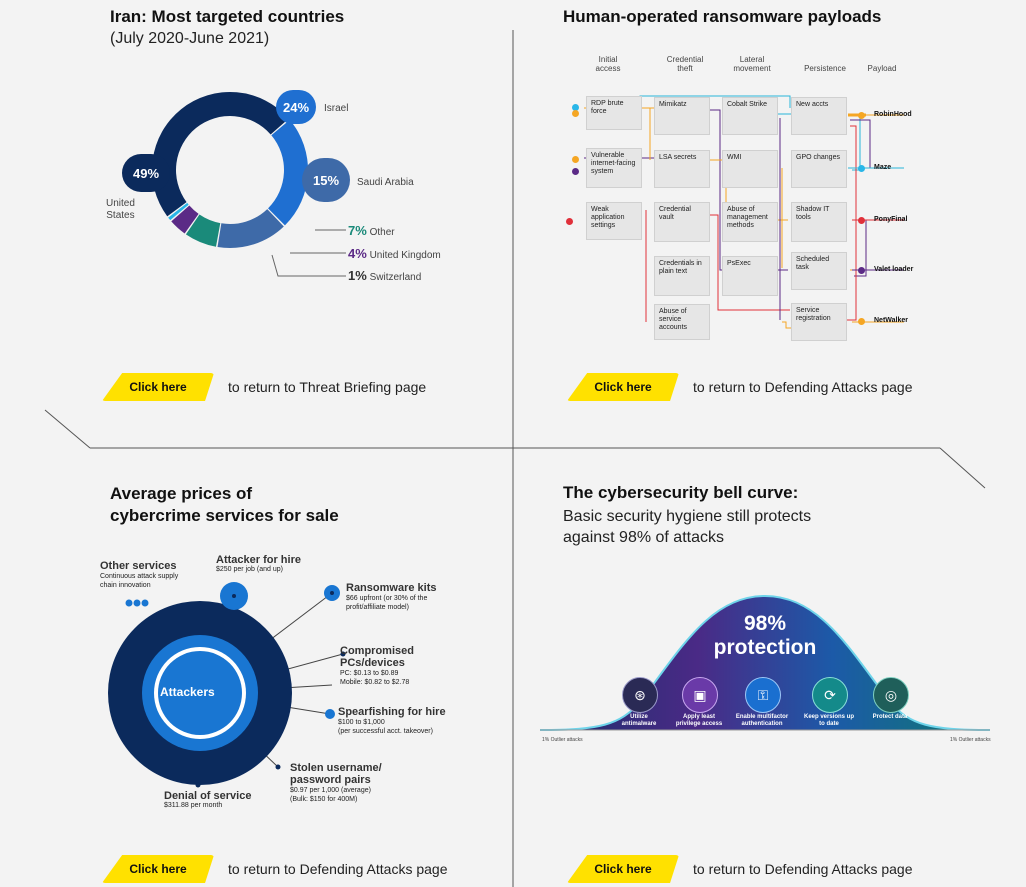  What do you see at coordinates (614, 221) in the screenshot?
I see `node-weak-settings: Weak application settings` at bounding box center [614, 221].